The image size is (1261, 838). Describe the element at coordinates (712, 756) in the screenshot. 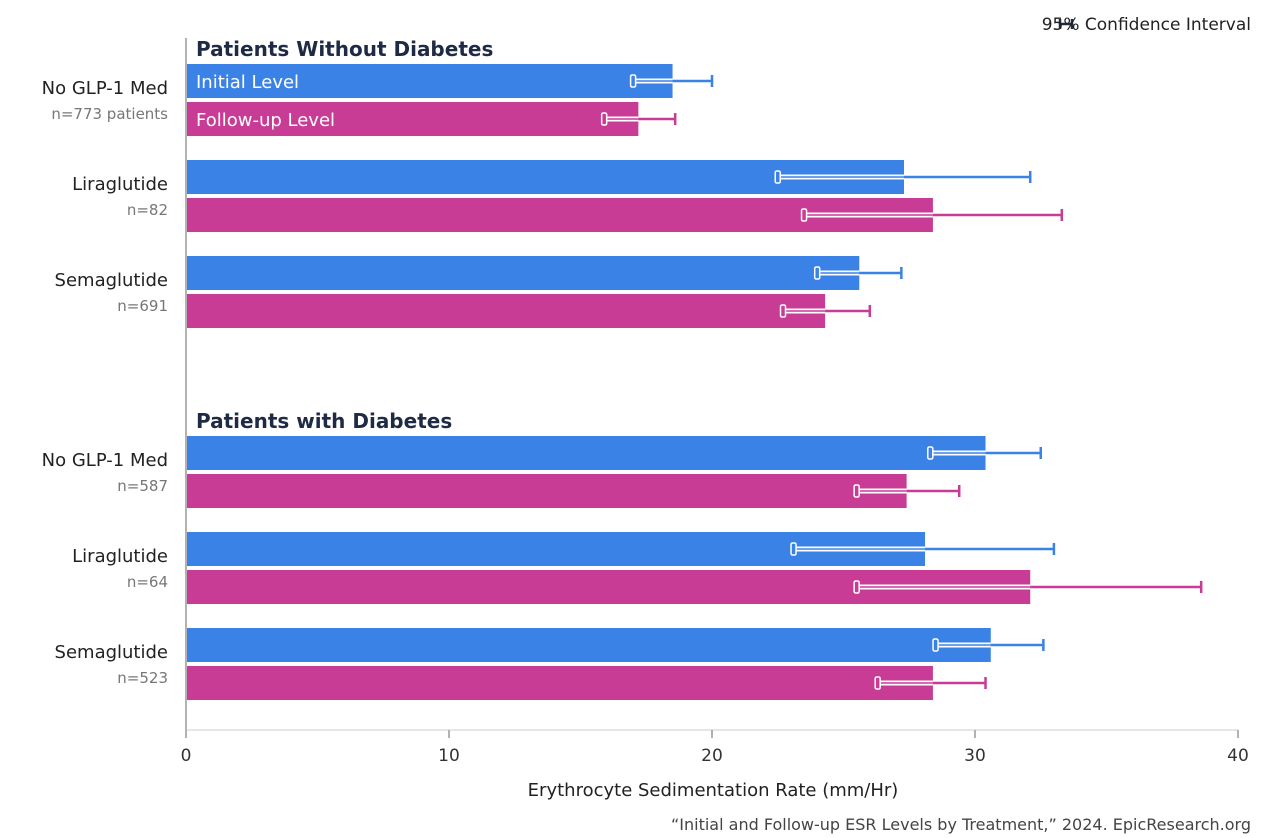

I see `x-tick-label: 20` at that location.